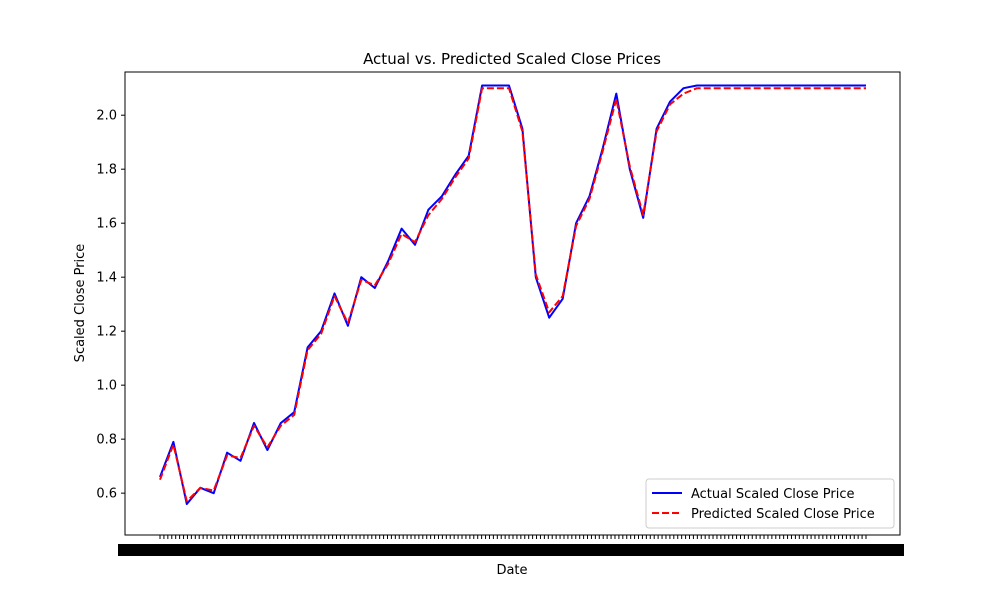 The height and width of the screenshot is (600, 1000). What do you see at coordinates (106, 224) in the screenshot?
I see `y-tick-label: 1.6` at bounding box center [106, 224].